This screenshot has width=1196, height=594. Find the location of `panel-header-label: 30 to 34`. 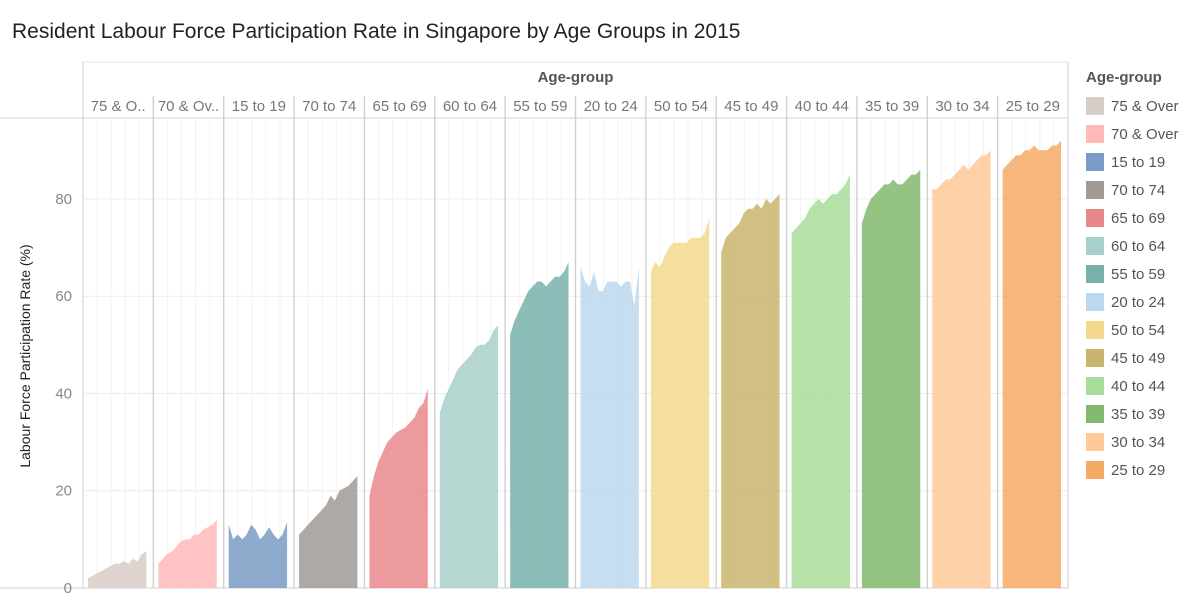

panel-header-label: 30 to 34 is located at coordinates (962, 106).